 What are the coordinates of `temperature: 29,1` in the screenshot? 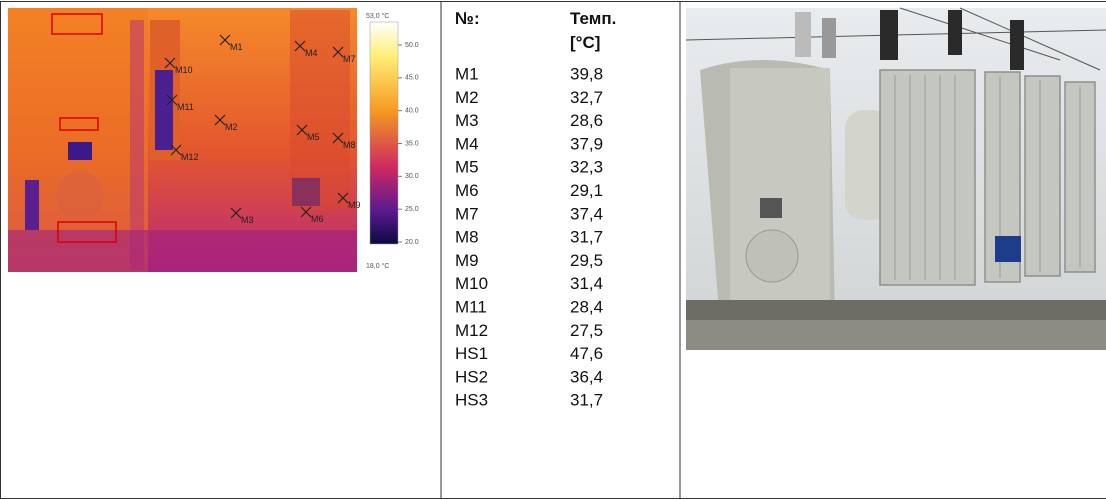 It's located at (586, 190).